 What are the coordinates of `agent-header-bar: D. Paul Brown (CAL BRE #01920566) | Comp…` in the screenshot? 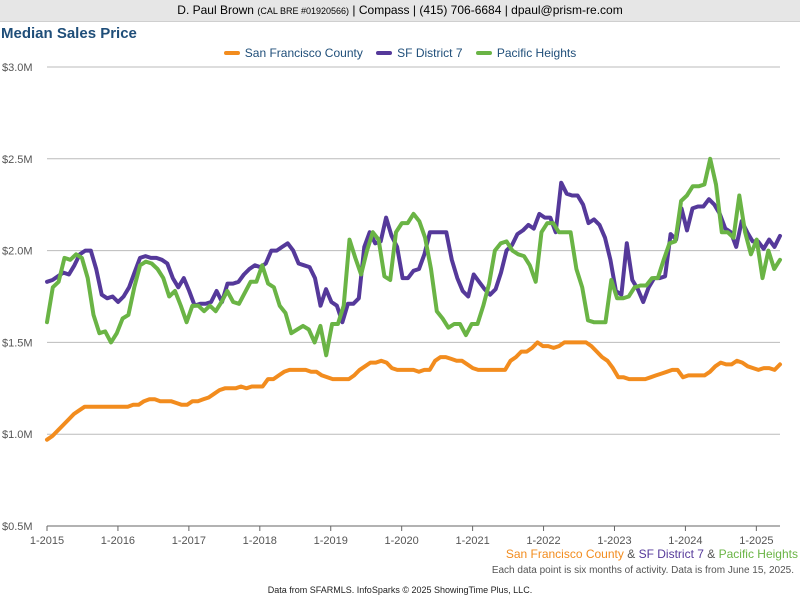 It's located at (400, 11).